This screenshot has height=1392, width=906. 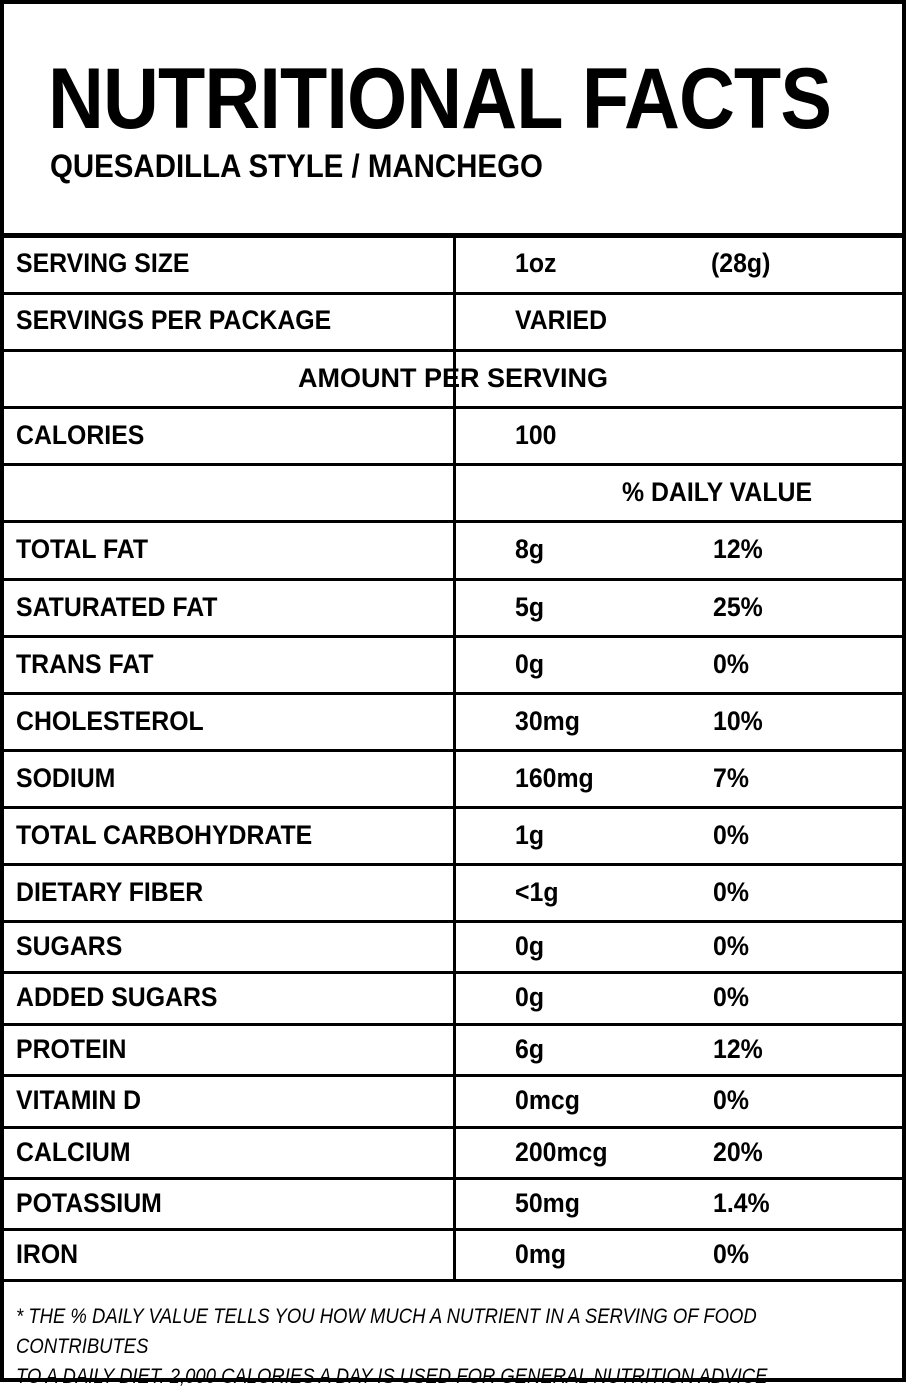 What do you see at coordinates (47, 1253) in the screenshot?
I see `nutrient-name: IRON` at bounding box center [47, 1253].